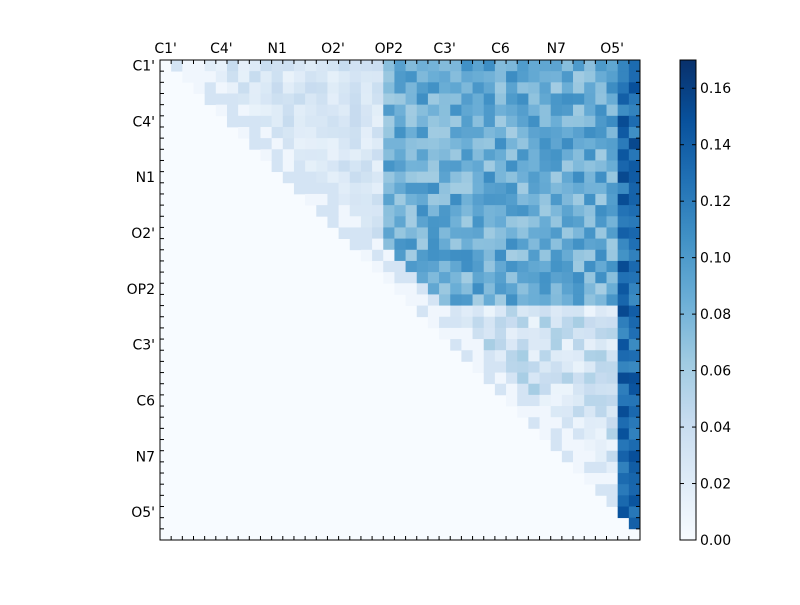 This screenshot has width=800, height=605. What do you see at coordinates (145, 457) in the screenshot?
I see `y-tick-label: N7` at bounding box center [145, 457].